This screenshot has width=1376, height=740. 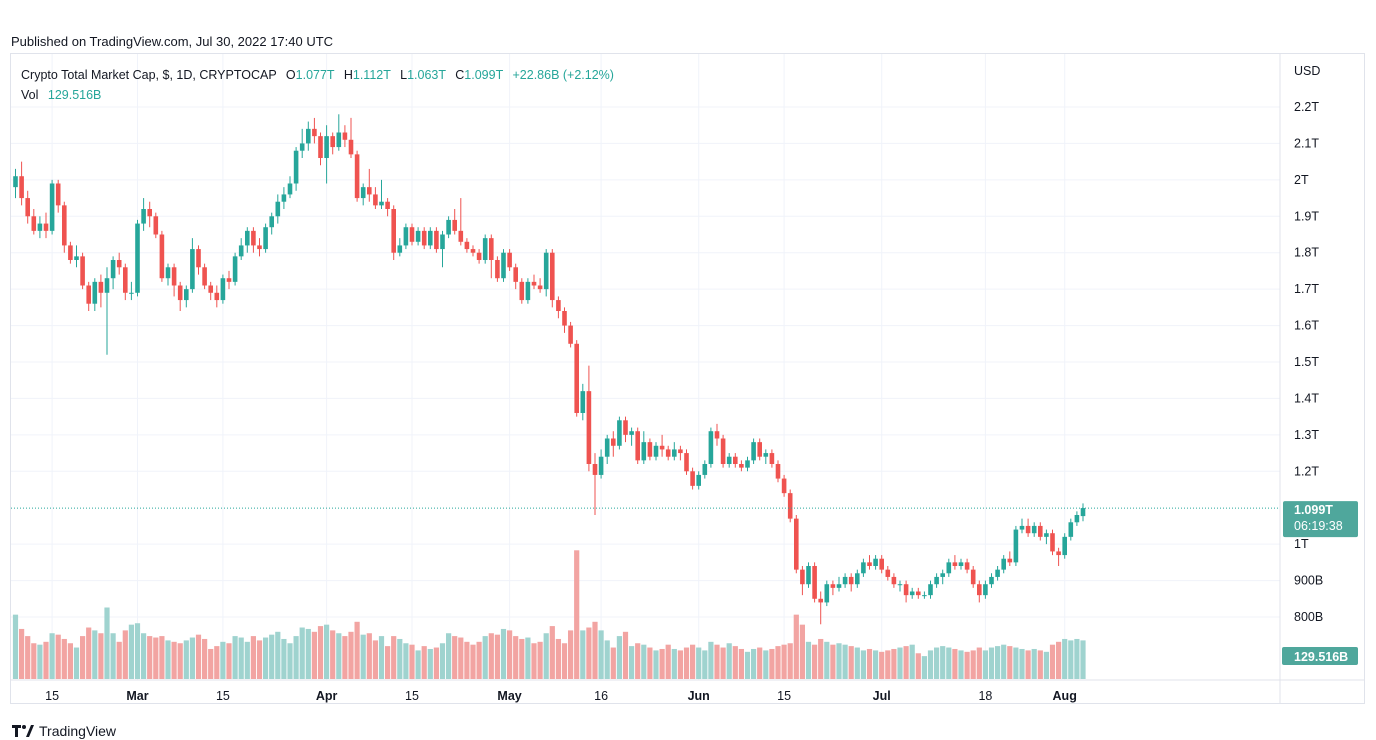 What do you see at coordinates (412, 696) in the screenshot?
I see `x-tick-label: 15` at bounding box center [412, 696].